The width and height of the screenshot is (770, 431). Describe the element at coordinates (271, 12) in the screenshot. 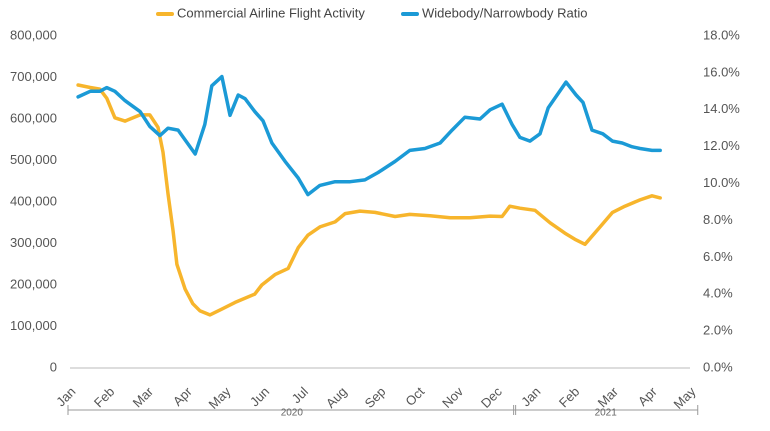

I see `legend-label: Commercial Airline Flight Activity` at that location.